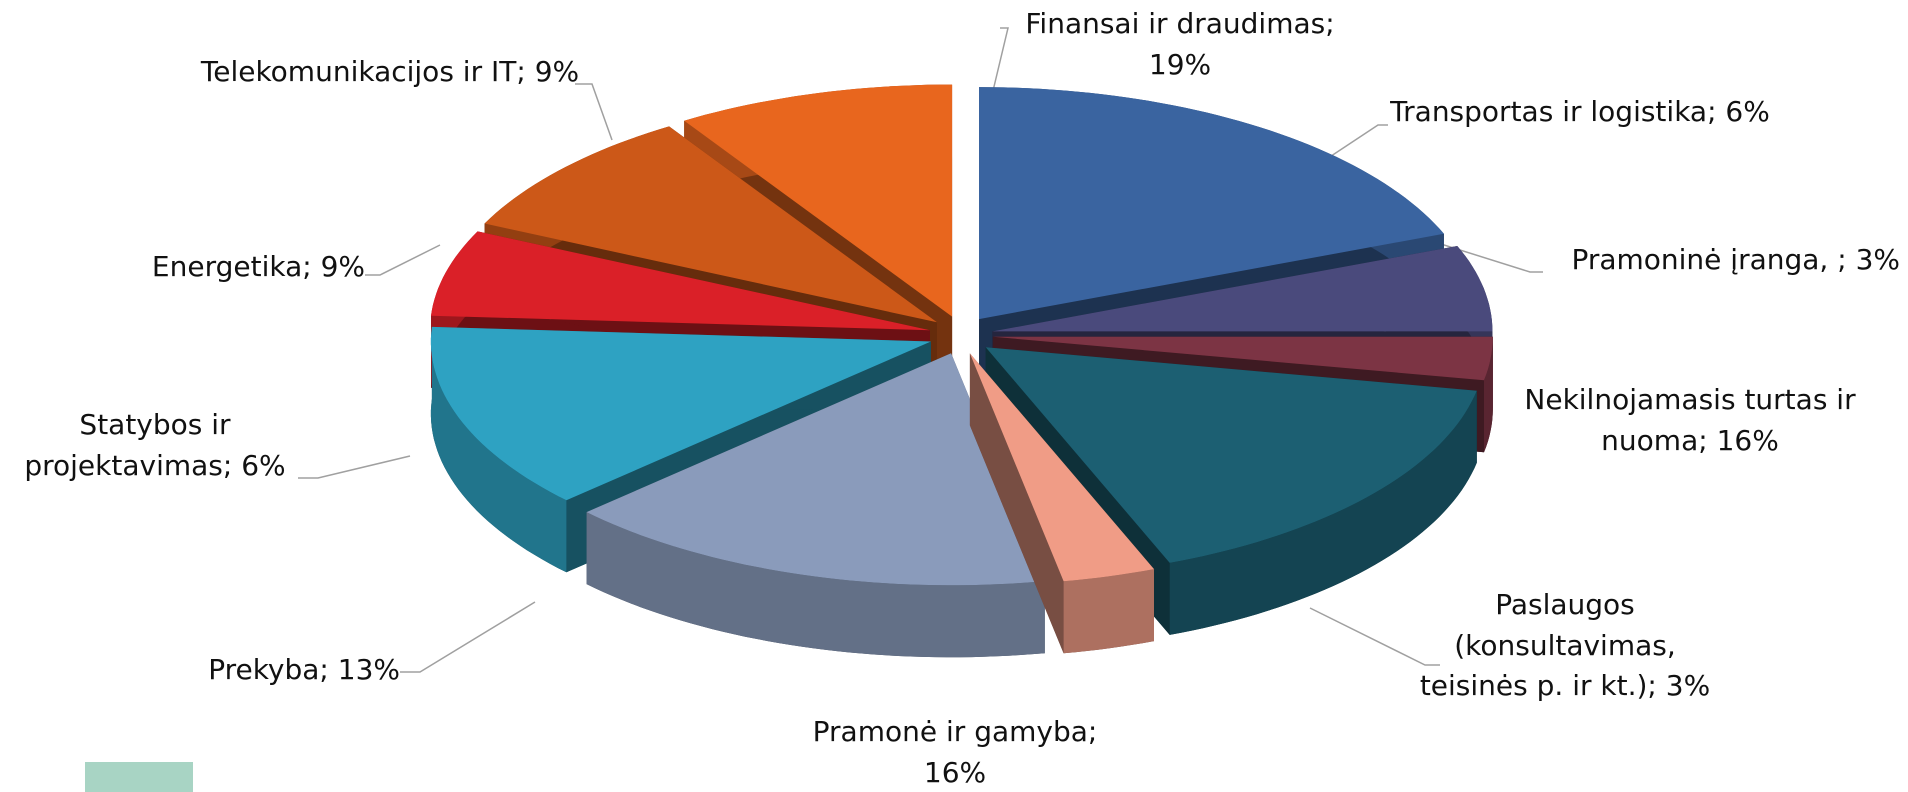  What do you see at coordinates (1180, 44) in the screenshot?
I see `data-label: Finansai ir draudimas; 19%` at bounding box center [1180, 44].